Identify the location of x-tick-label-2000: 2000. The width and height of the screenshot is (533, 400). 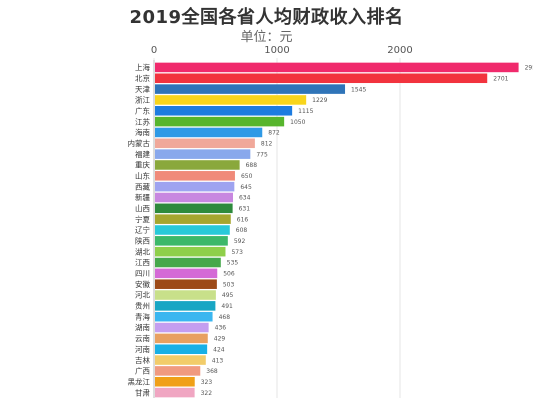
(399, 50).